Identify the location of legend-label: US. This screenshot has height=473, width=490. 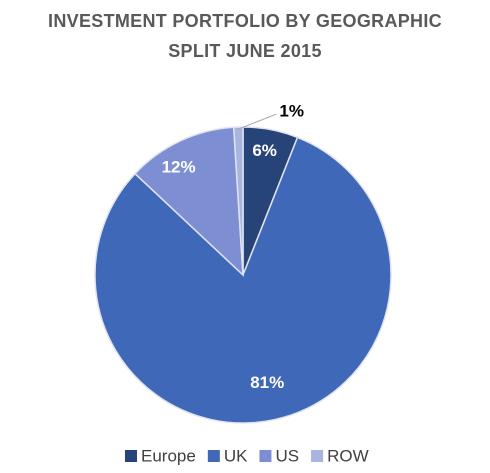
(287, 455).